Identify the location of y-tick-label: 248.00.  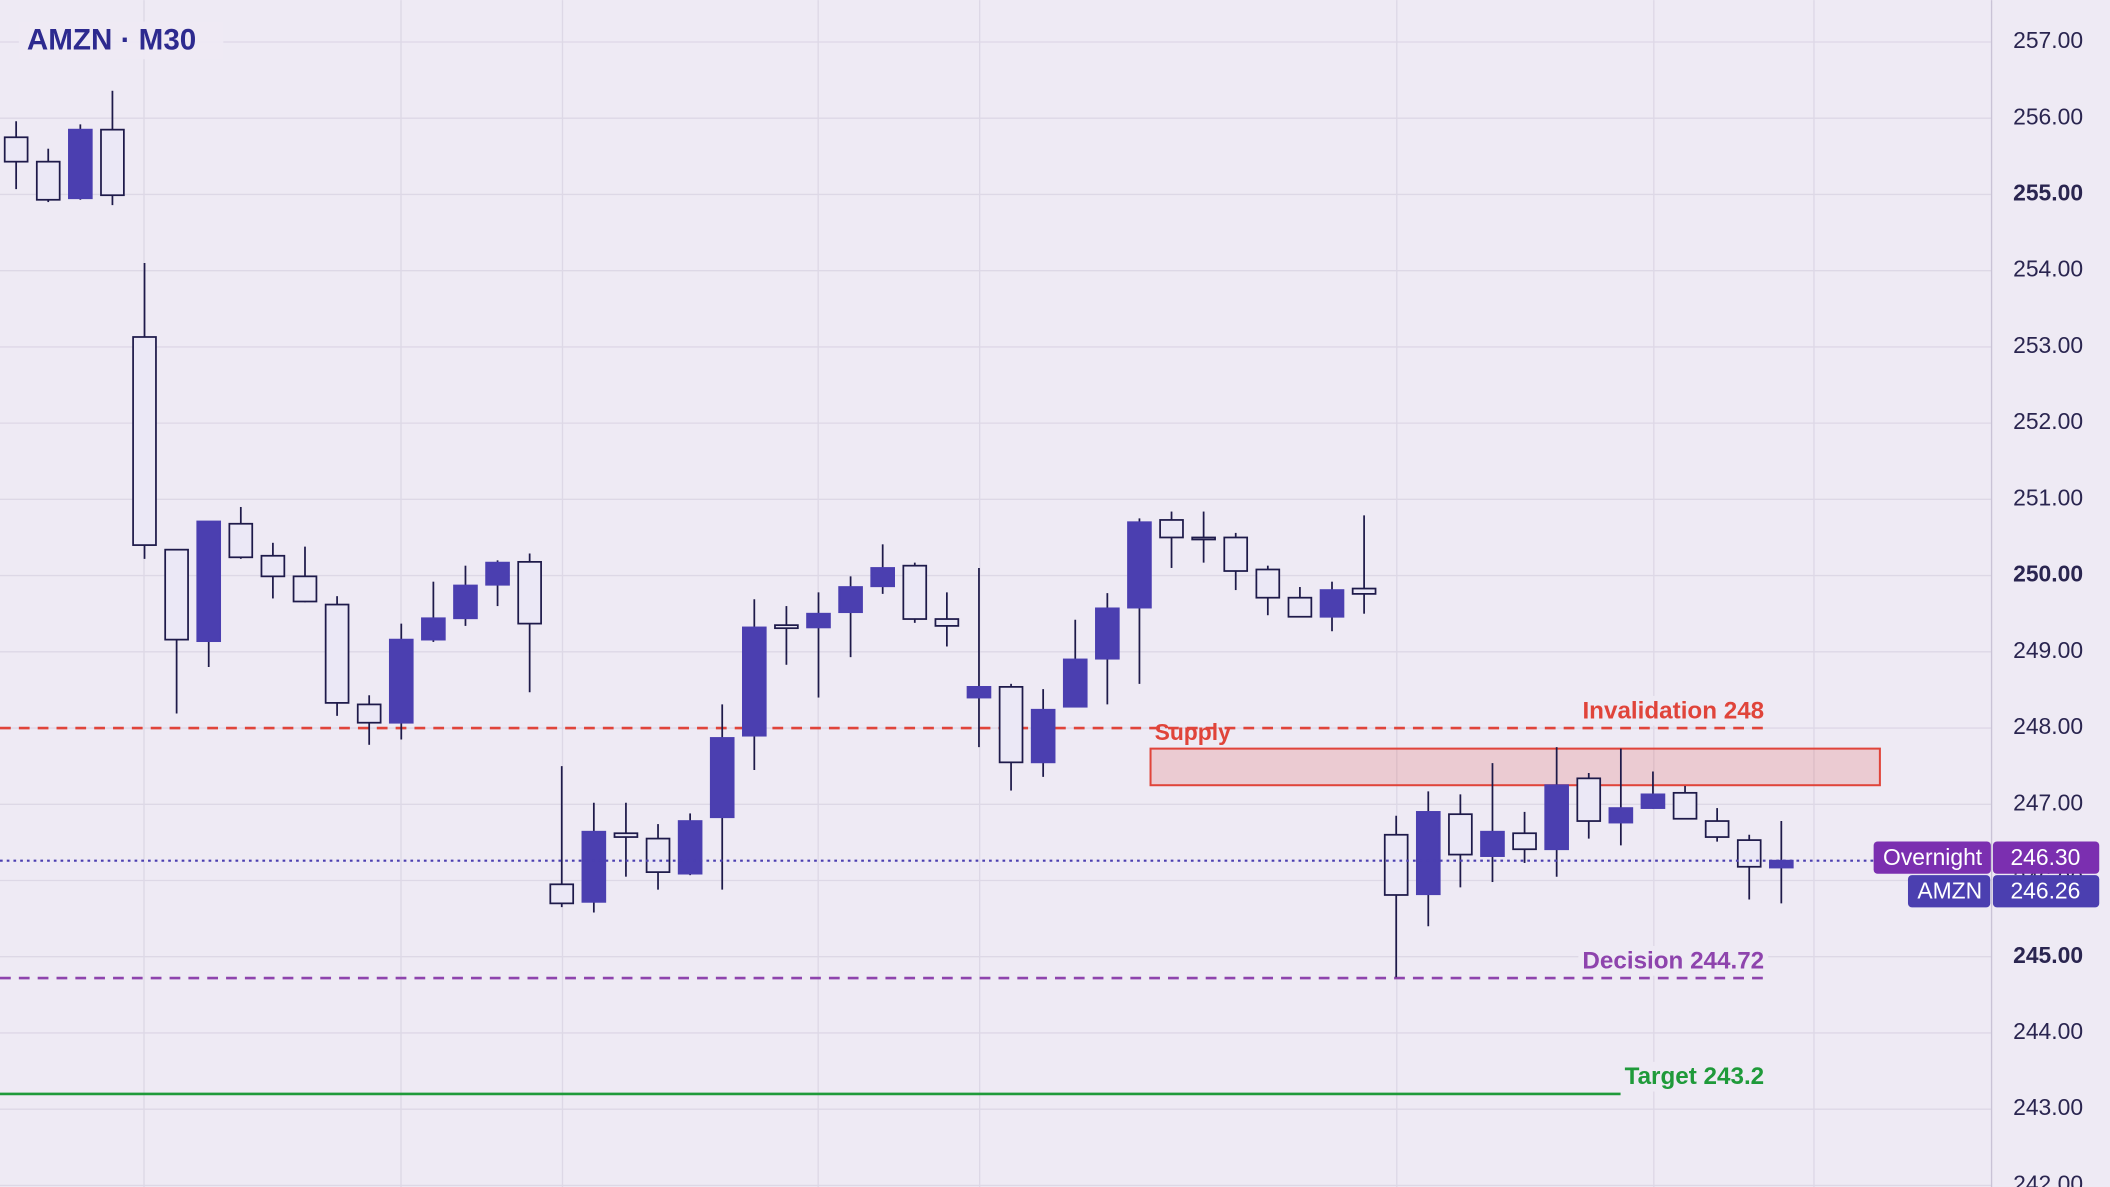
(2048, 726).